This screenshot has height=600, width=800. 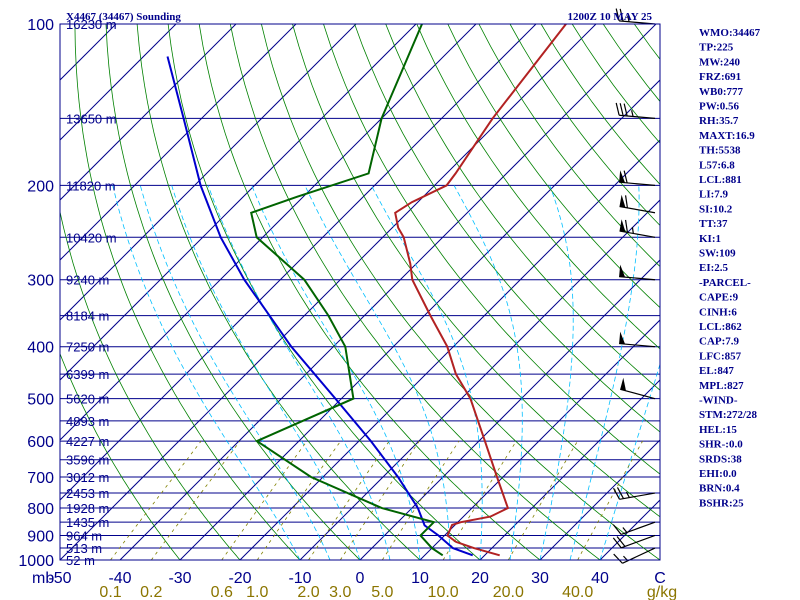 What do you see at coordinates (508, 592) in the screenshot?
I see `mixing-ratio-tick-label: 20.0` at bounding box center [508, 592].